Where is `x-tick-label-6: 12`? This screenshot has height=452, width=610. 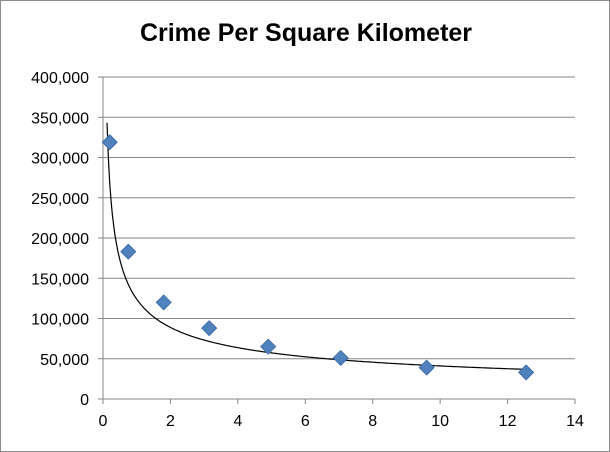
x-tick-label-6: 12 is located at coordinates (508, 421).